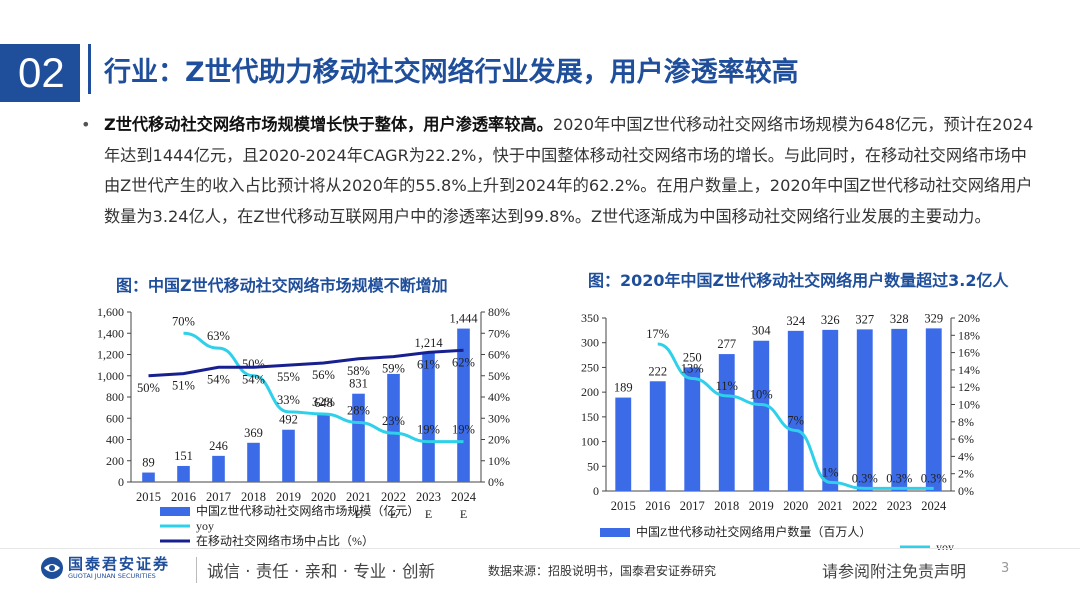 This screenshot has height=607, width=1080. What do you see at coordinates (218, 446) in the screenshot?
I see `bar-value-label: 246` at bounding box center [218, 446].